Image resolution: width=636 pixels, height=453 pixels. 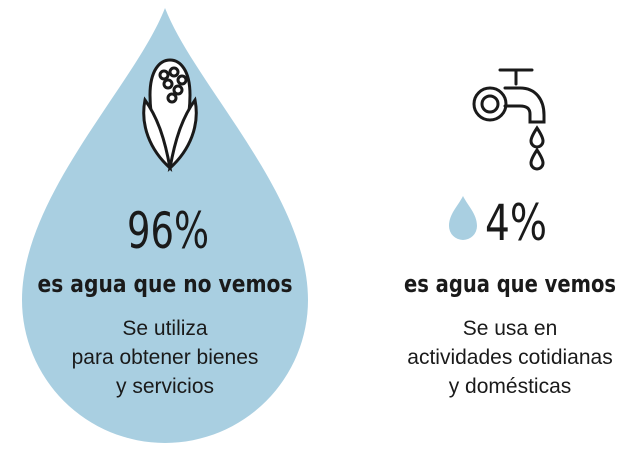 I want to click on description-line: y servicios, so click(x=165, y=386).